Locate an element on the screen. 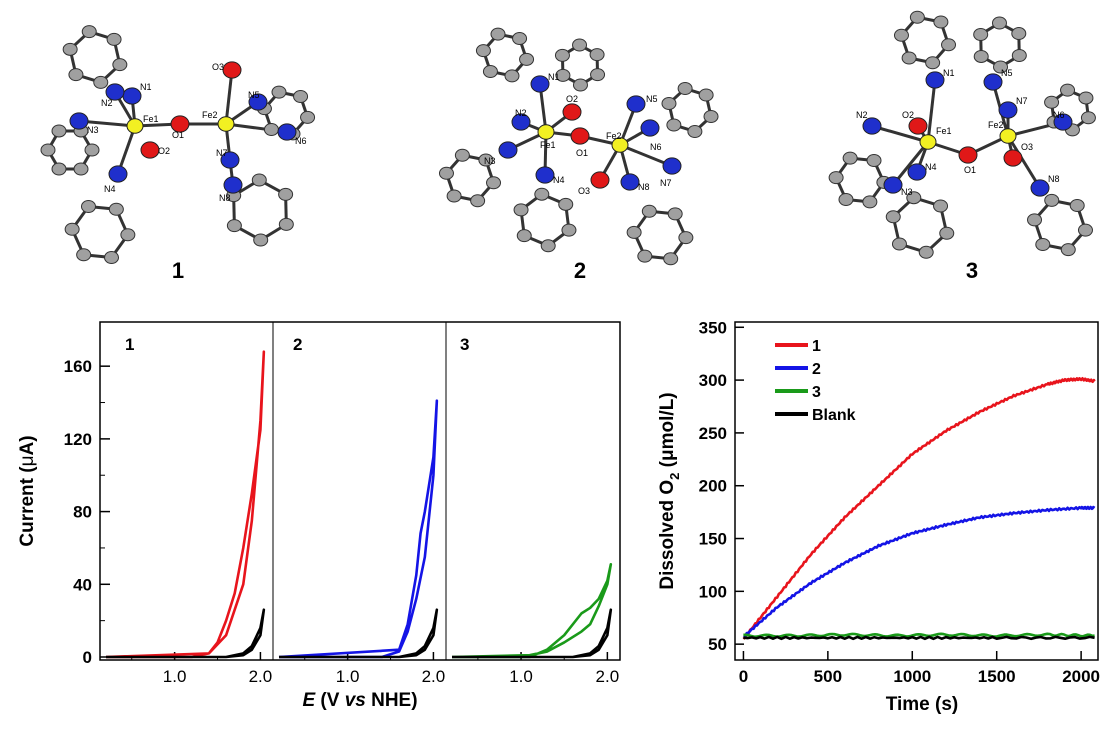  o2-x-tick-label: 0 is located at coordinates (743, 676).